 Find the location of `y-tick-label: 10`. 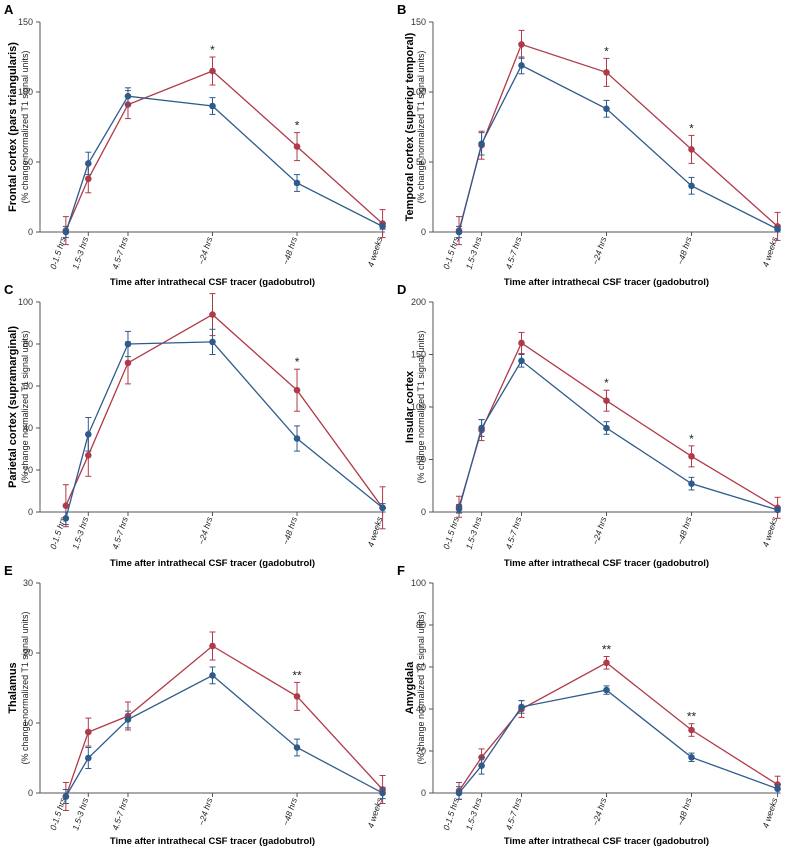

y-tick-label: 10 is located at coordinates (28, 723).